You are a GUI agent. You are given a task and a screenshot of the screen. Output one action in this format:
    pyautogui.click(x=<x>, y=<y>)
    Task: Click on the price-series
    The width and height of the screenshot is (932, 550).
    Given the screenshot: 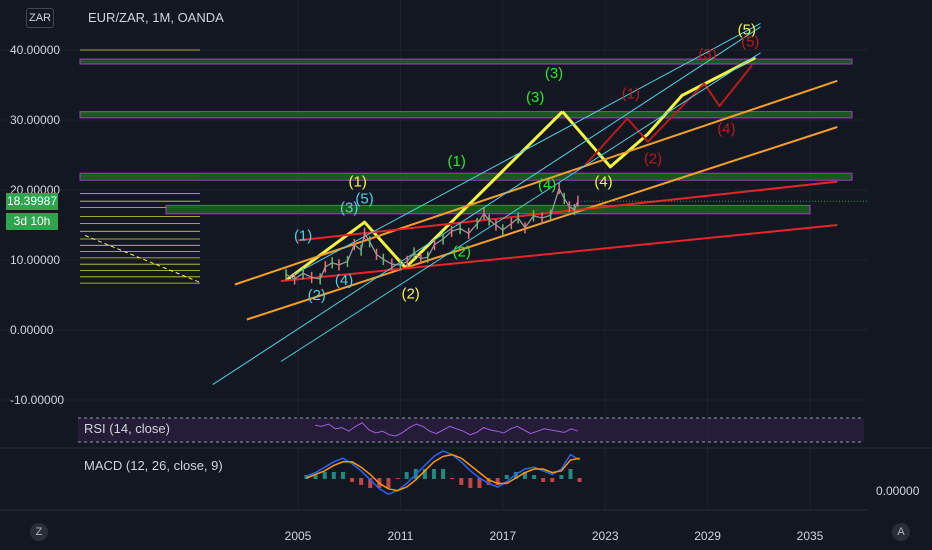 What is the action you would take?
    pyautogui.click(x=576, y=234)
    